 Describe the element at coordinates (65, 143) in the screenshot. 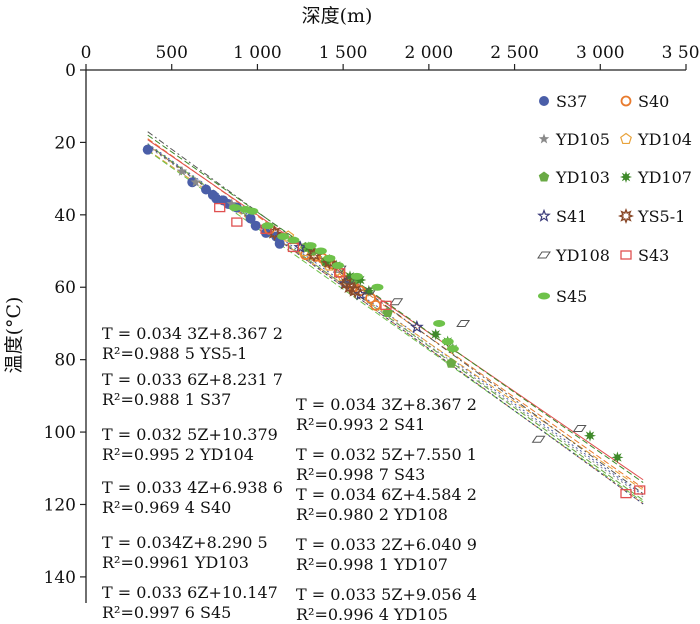

I see `y-tick-label: 20` at that location.